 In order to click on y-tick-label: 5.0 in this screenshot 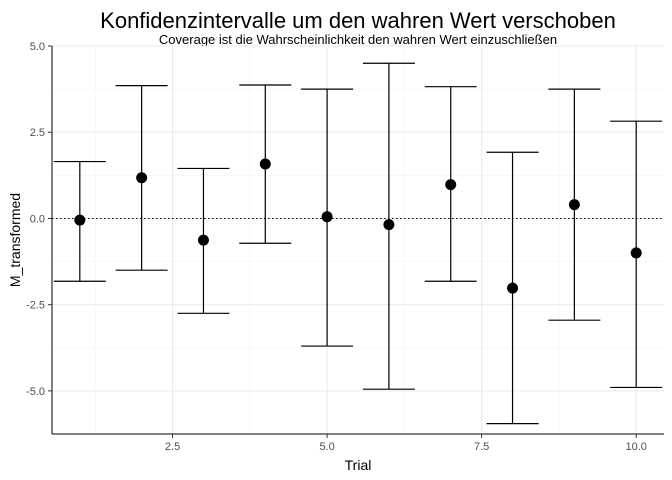, I will do `click(37, 47)`.